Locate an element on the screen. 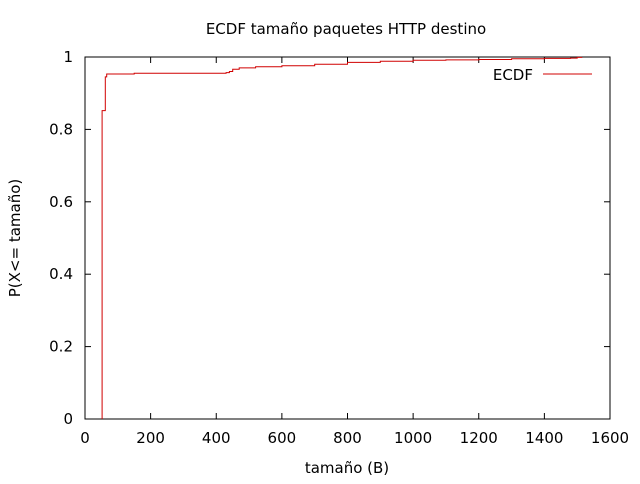  x-tick-label: 800 is located at coordinates (347, 438).